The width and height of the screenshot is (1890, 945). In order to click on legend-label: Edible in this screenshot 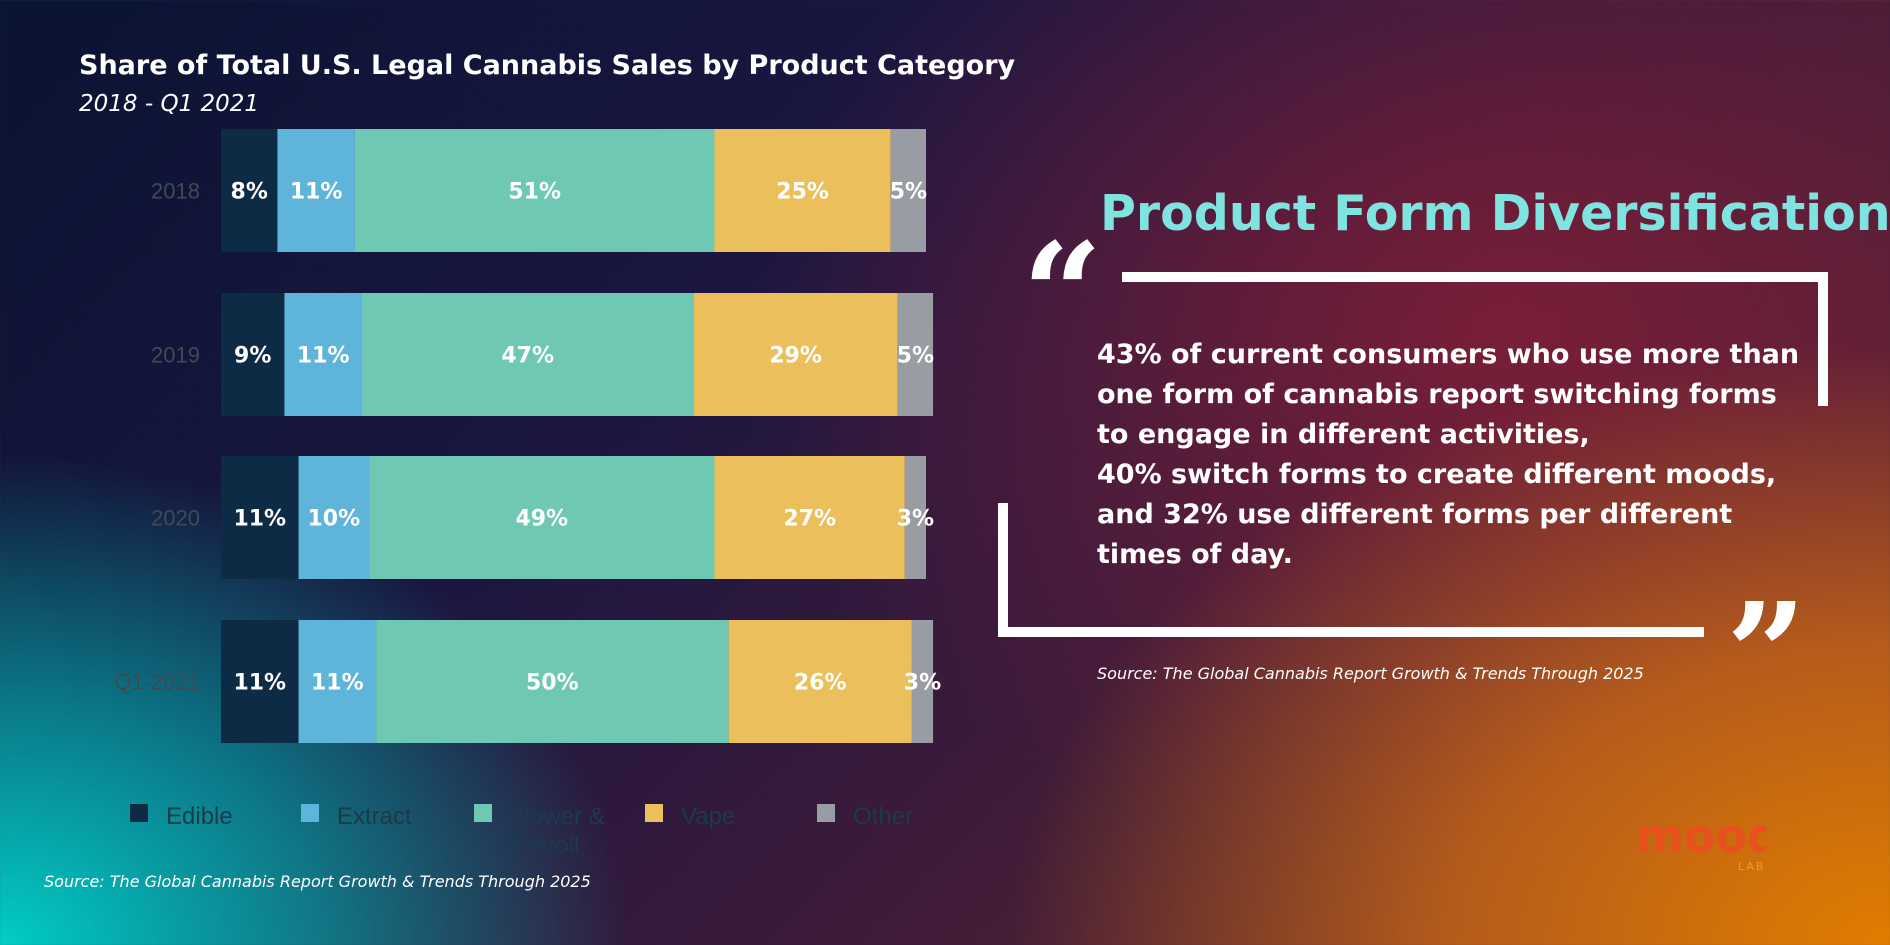, I will do `click(199, 816)`.